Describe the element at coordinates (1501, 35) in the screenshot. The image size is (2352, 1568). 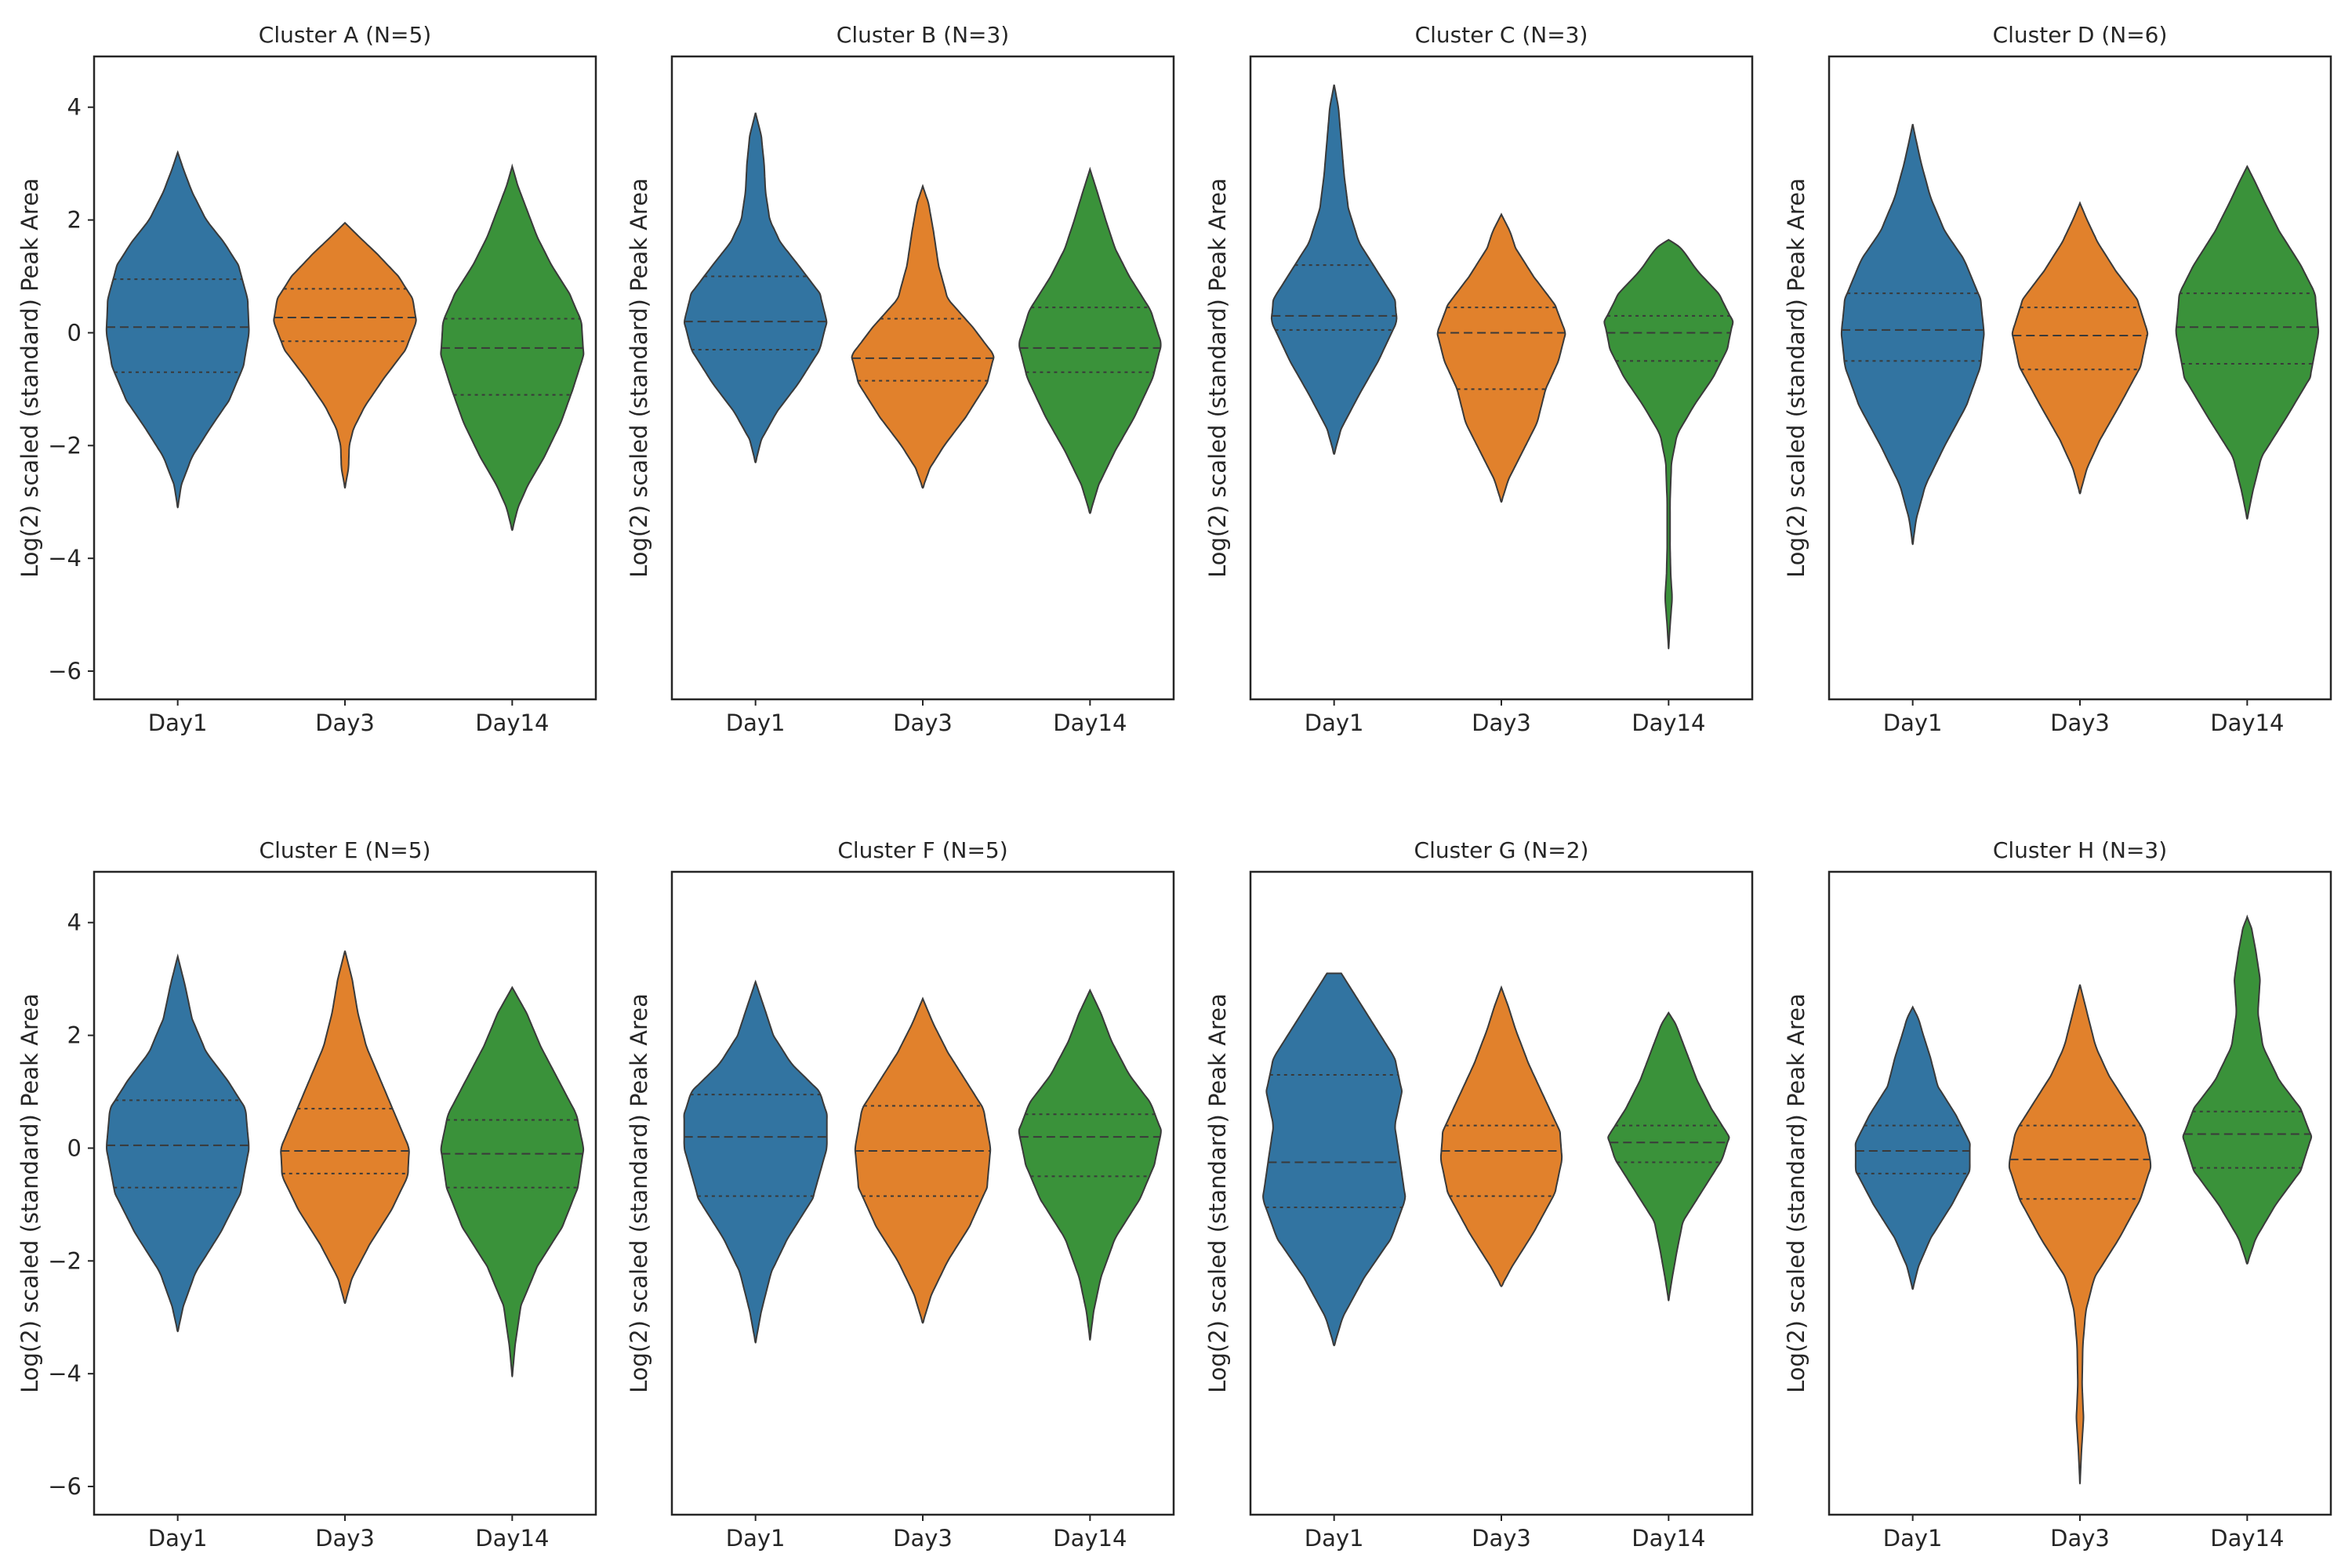
I see `panel-title: Cluster C (N=3)` at that location.